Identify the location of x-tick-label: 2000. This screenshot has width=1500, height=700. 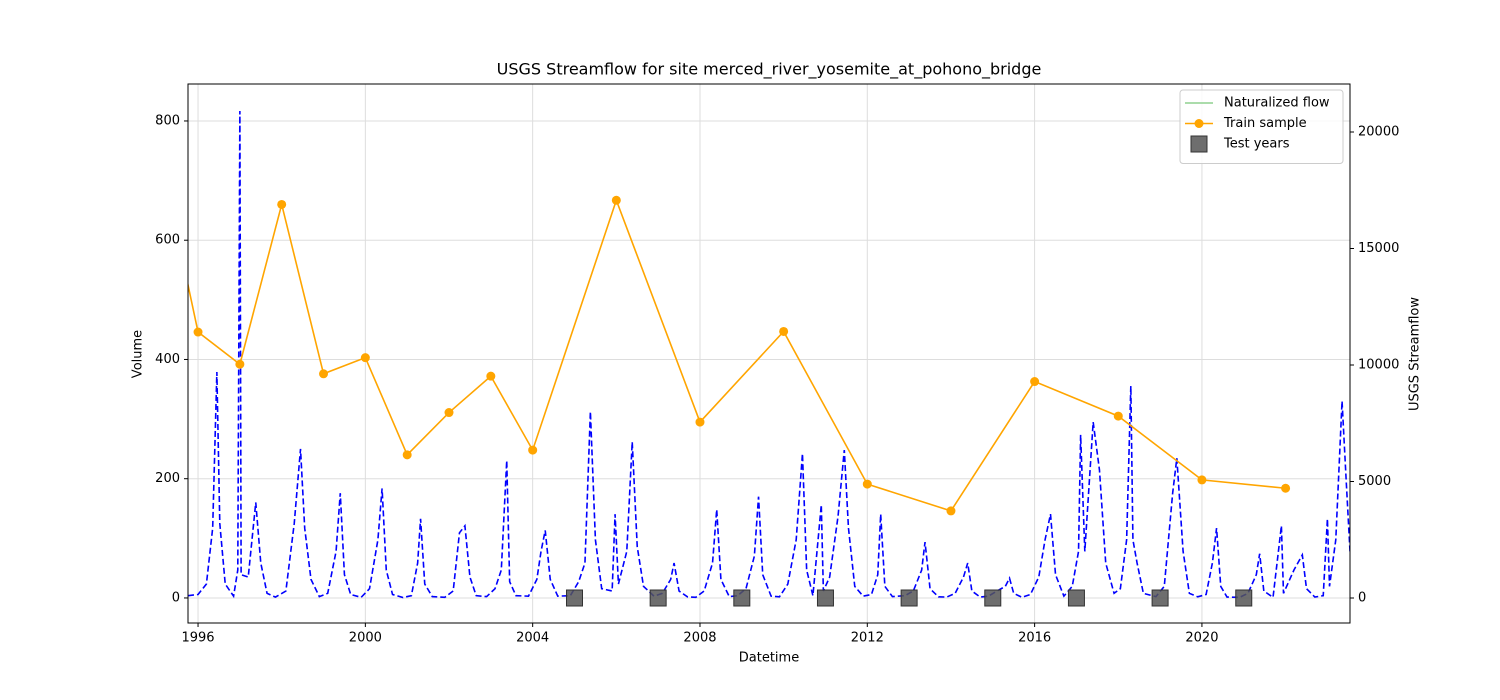
(365, 638).